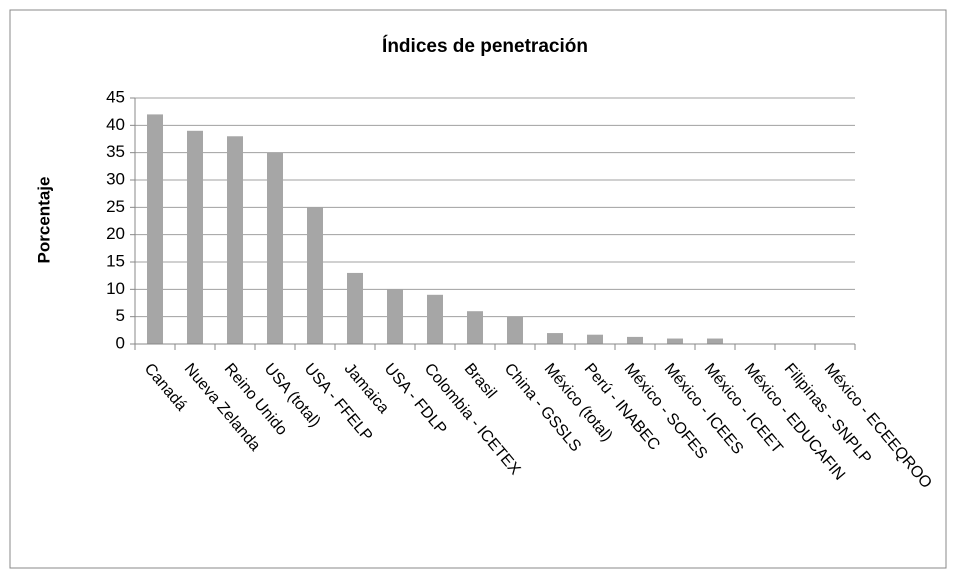 This screenshot has width=954, height=575. What do you see at coordinates (115, 96) in the screenshot?
I see `y-tick-label: 45` at bounding box center [115, 96].